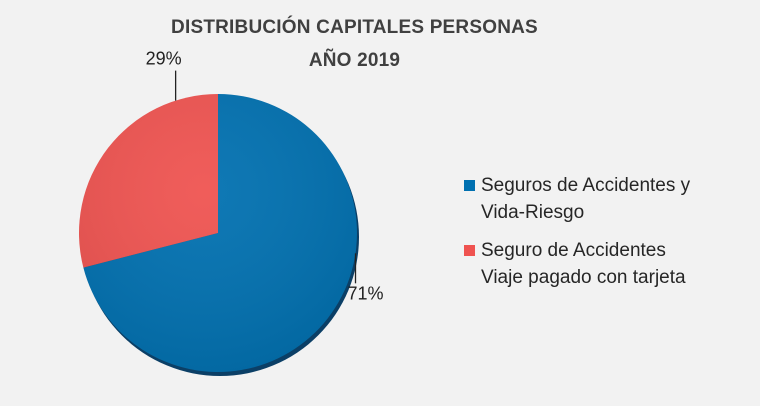 The width and height of the screenshot is (760, 406). Describe the element at coordinates (366, 293) in the screenshot. I see `data-label-0: 71%` at that location.